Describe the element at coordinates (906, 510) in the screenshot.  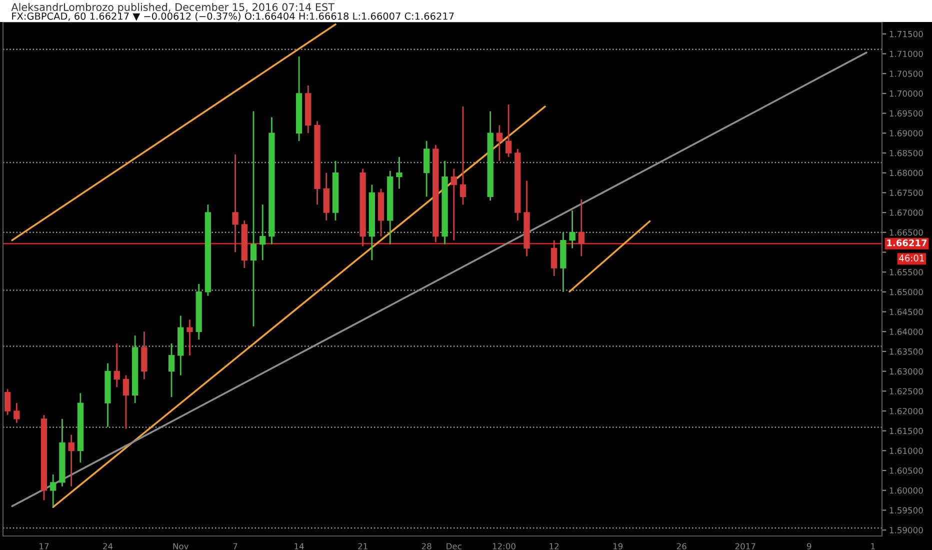
I see `y-tick-label: 1.59500` at that location.